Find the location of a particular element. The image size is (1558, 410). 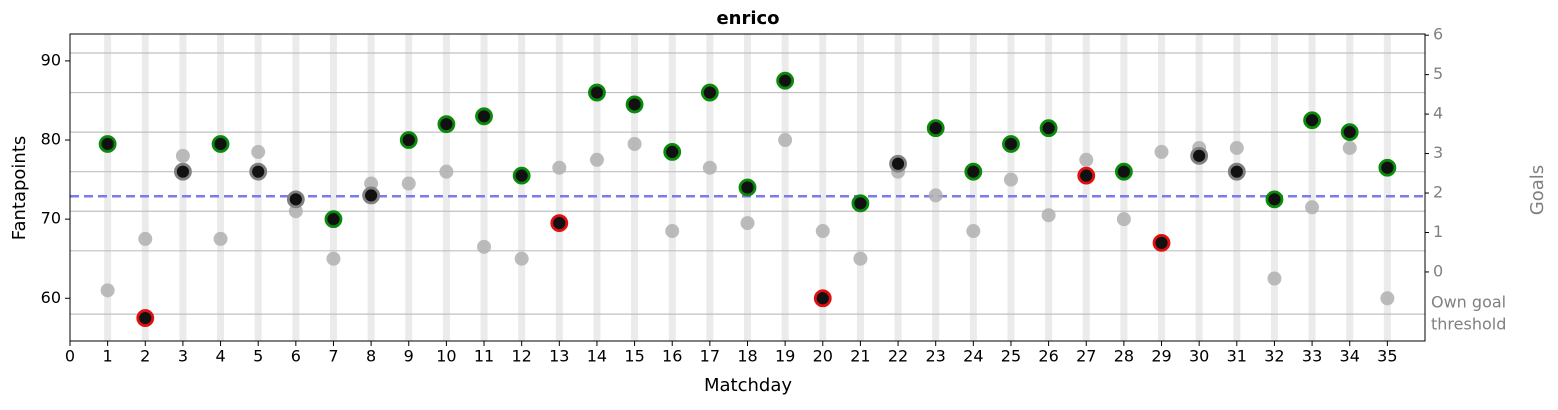

x-tick-label: 30 is located at coordinates (1199, 356).